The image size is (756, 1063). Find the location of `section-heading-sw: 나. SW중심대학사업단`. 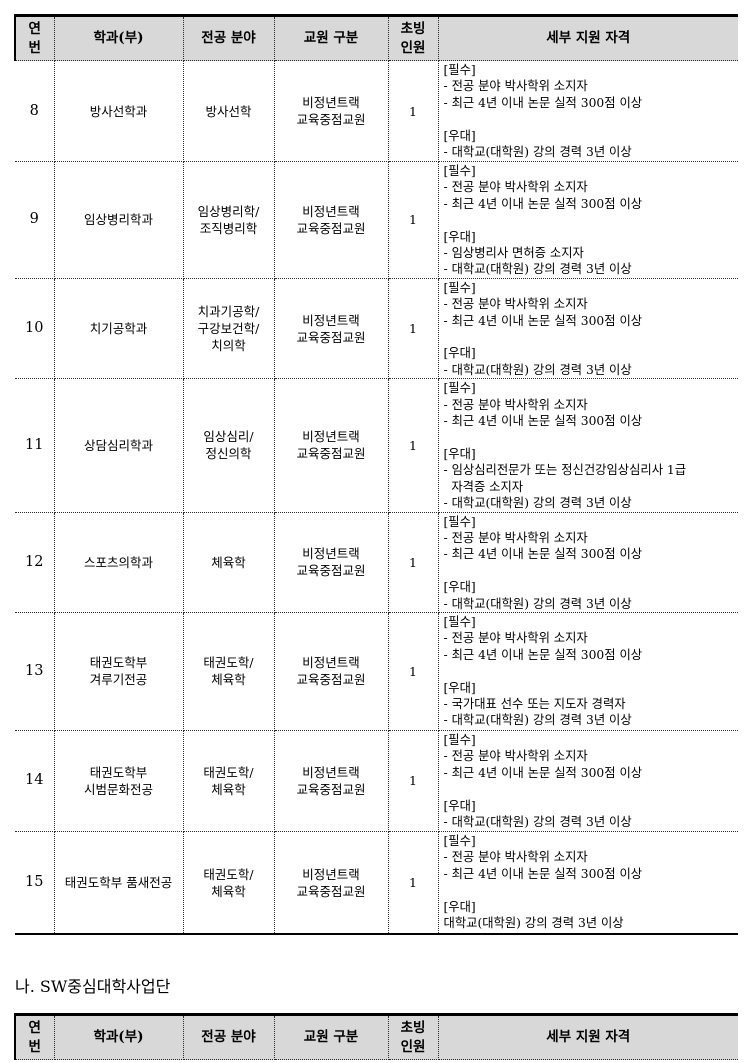

section-heading-sw: 나. SW중심대학사업단 is located at coordinates (93, 987).